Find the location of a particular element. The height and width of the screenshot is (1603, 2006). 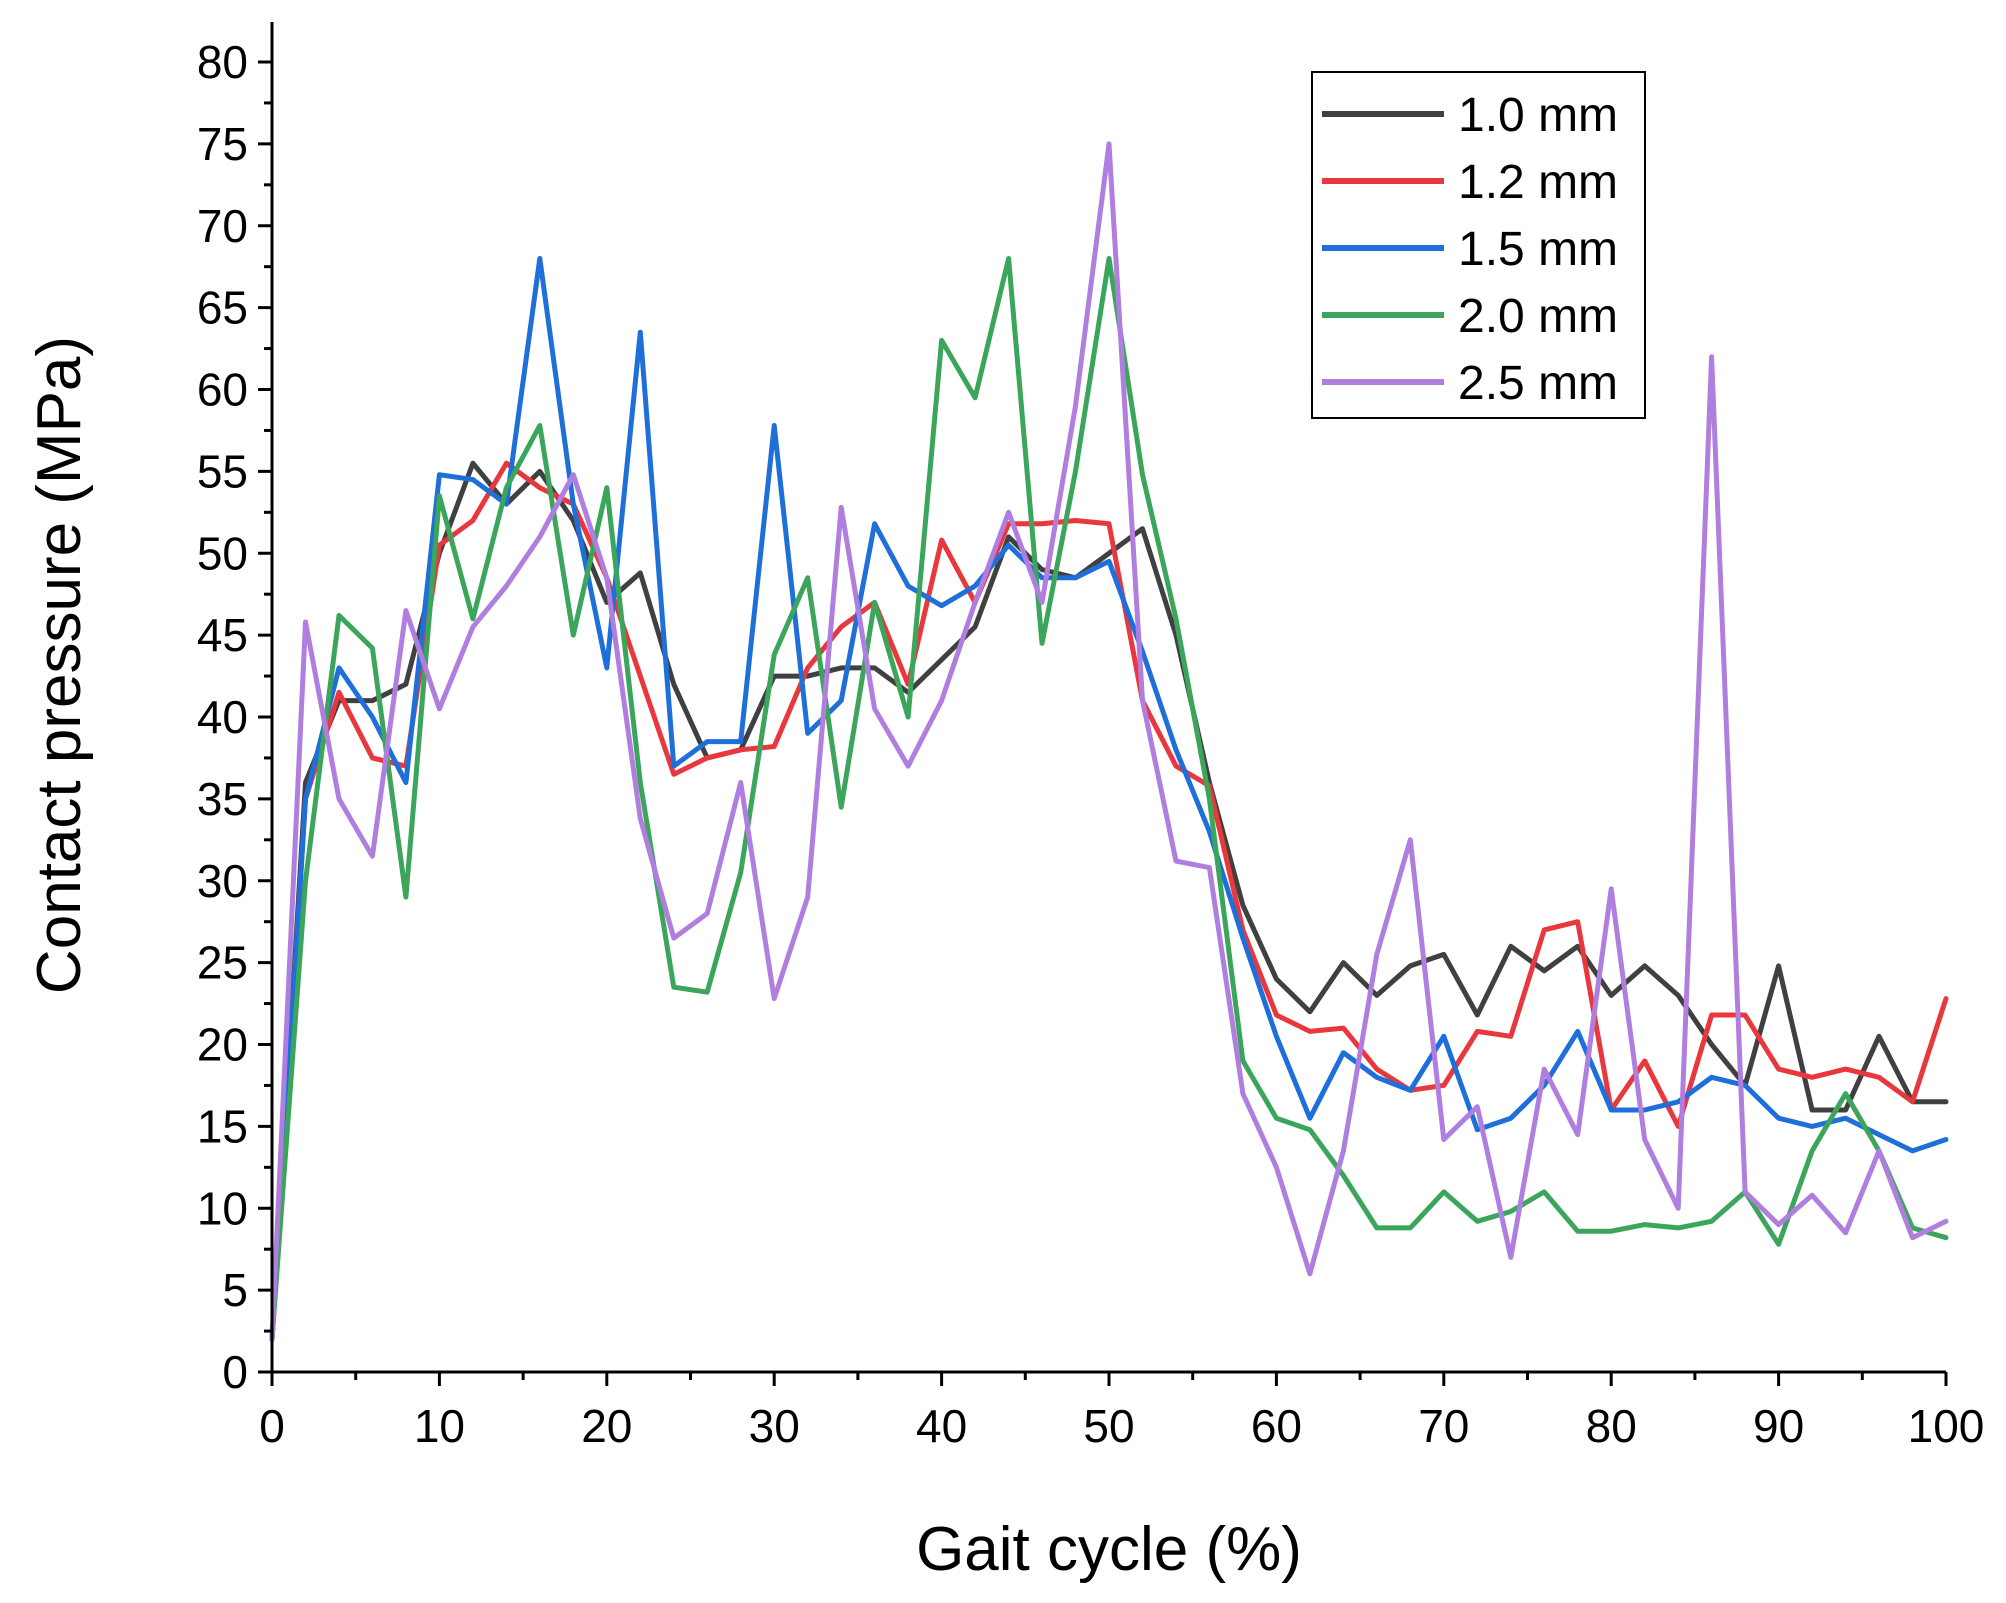

x-tick-label: 30 is located at coordinates (774, 1426).